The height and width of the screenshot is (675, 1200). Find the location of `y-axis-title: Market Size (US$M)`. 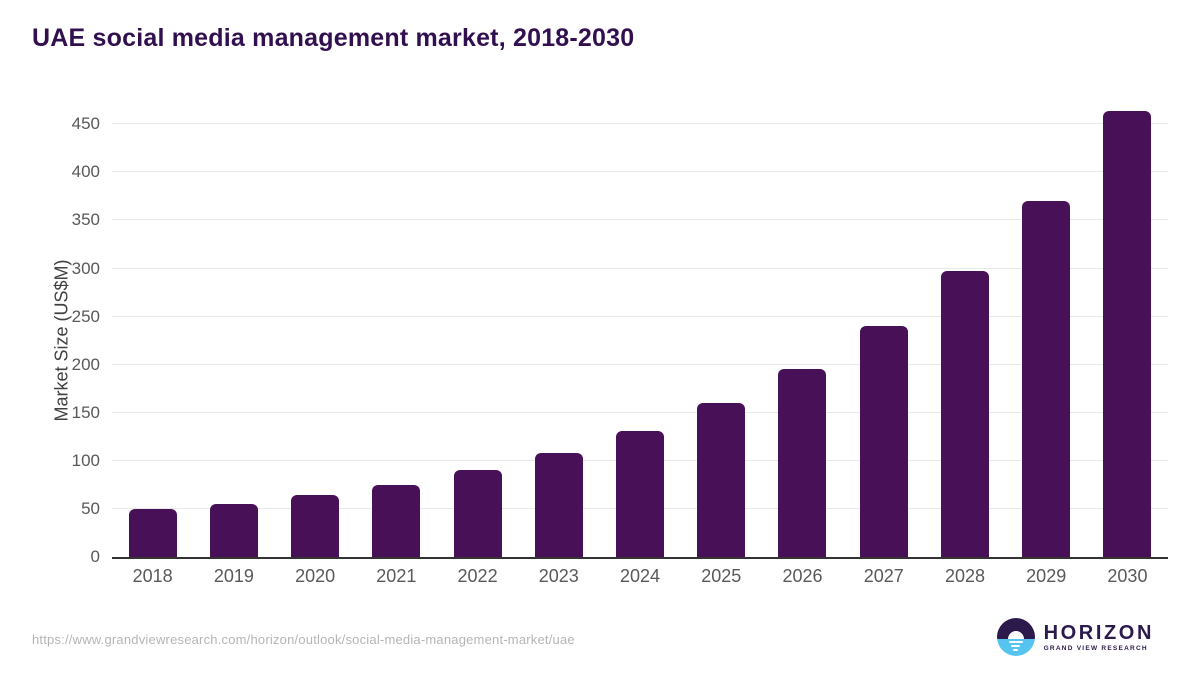

y-axis-title: Market Size (US$M) is located at coordinates (61, 340).